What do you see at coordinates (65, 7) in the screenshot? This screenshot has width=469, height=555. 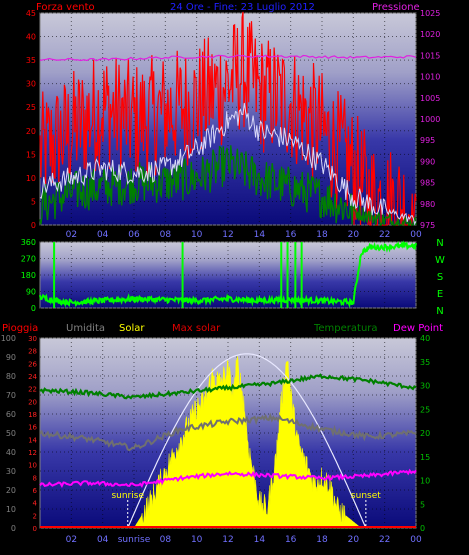 I see `wind-left-axis-label: Forza vento` at bounding box center [65, 7].